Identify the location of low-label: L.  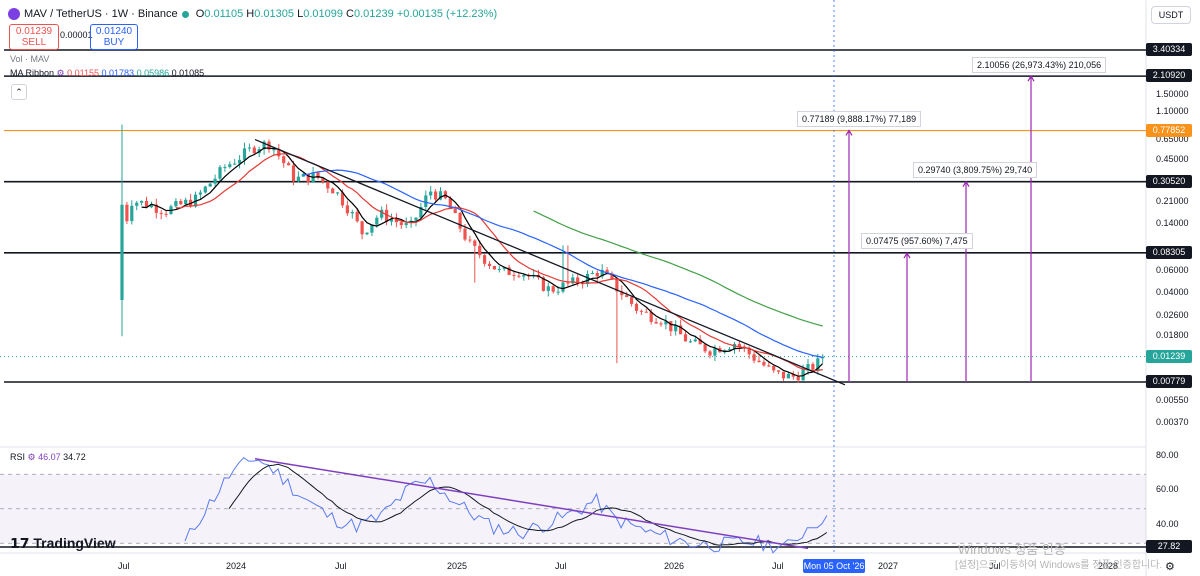
(300, 14).